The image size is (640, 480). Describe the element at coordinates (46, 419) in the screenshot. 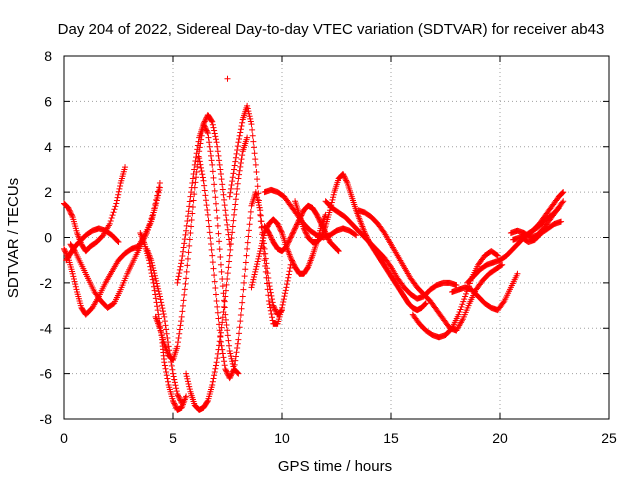

I see `y-tick-label: -8` at that location.